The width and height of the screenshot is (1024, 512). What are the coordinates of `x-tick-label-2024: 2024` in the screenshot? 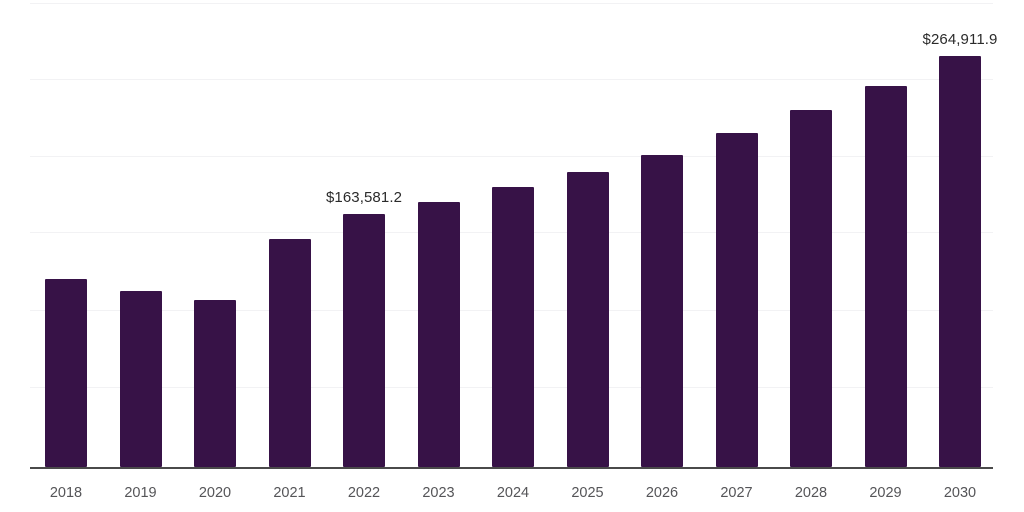 It's located at (513, 493).